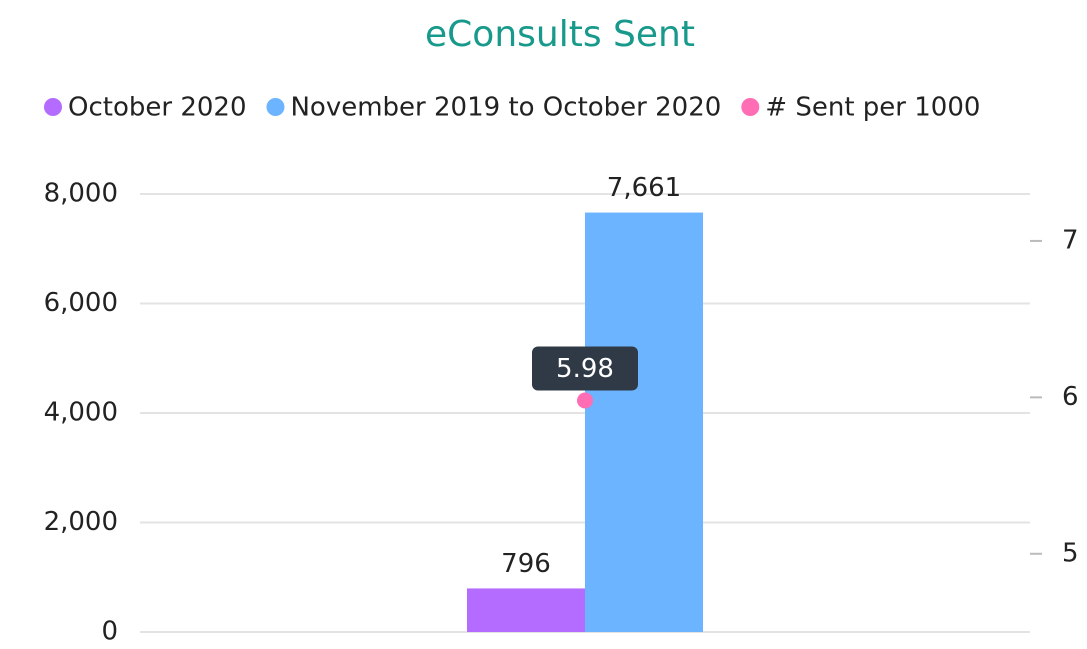 This screenshot has height=649, width=1087. What do you see at coordinates (526, 564) in the screenshot?
I see `data-label: 796` at bounding box center [526, 564].